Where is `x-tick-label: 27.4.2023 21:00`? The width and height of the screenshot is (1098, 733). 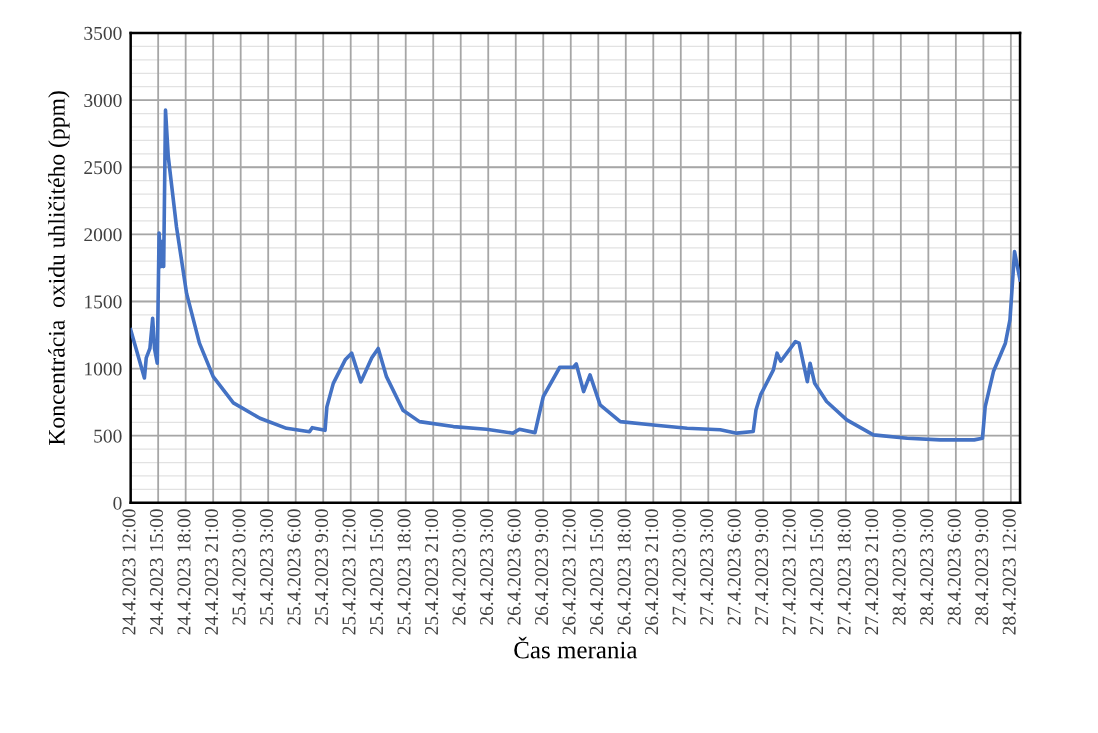 x-tick-label: 27.4.2023 21:00 is located at coordinates (872, 572).